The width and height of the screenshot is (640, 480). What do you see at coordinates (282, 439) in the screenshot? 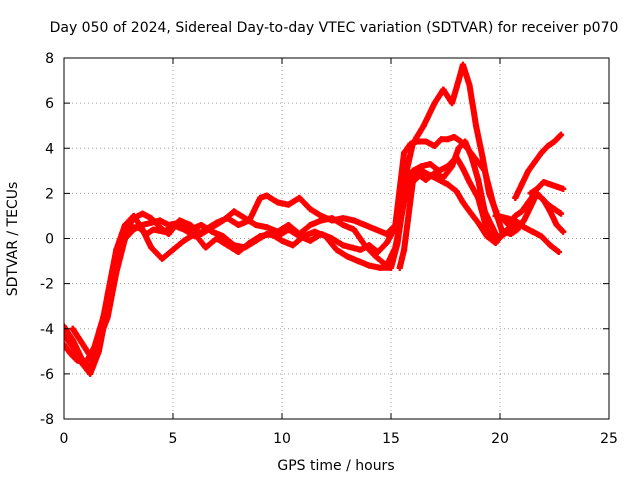
I see `x-tick-label: 10` at bounding box center [282, 439].